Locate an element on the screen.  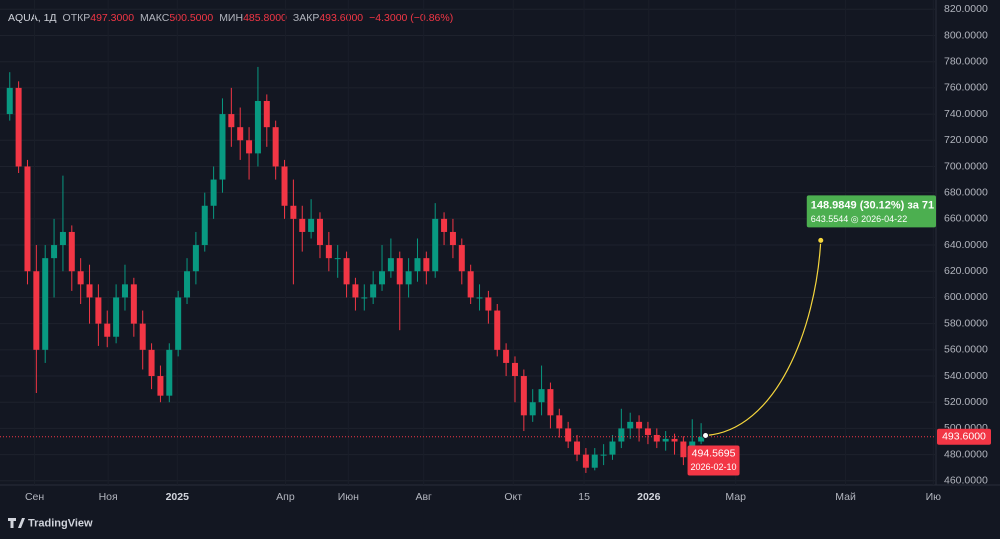
header-text: МИН is located at coordinates (231, 18).